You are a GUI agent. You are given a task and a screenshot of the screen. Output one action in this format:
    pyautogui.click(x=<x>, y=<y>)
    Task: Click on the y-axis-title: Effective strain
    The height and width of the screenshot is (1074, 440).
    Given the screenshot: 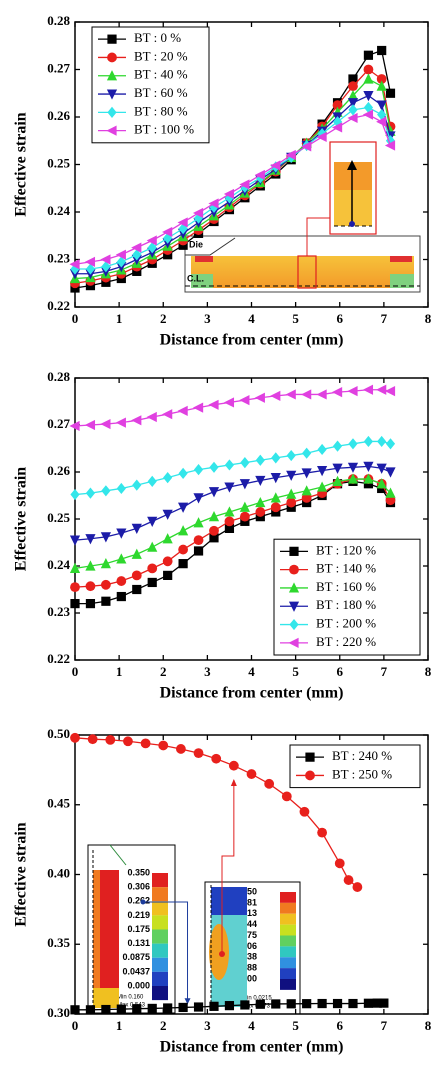 What is the action you would take?
    pyautogui.click(x=21, y=874)
    